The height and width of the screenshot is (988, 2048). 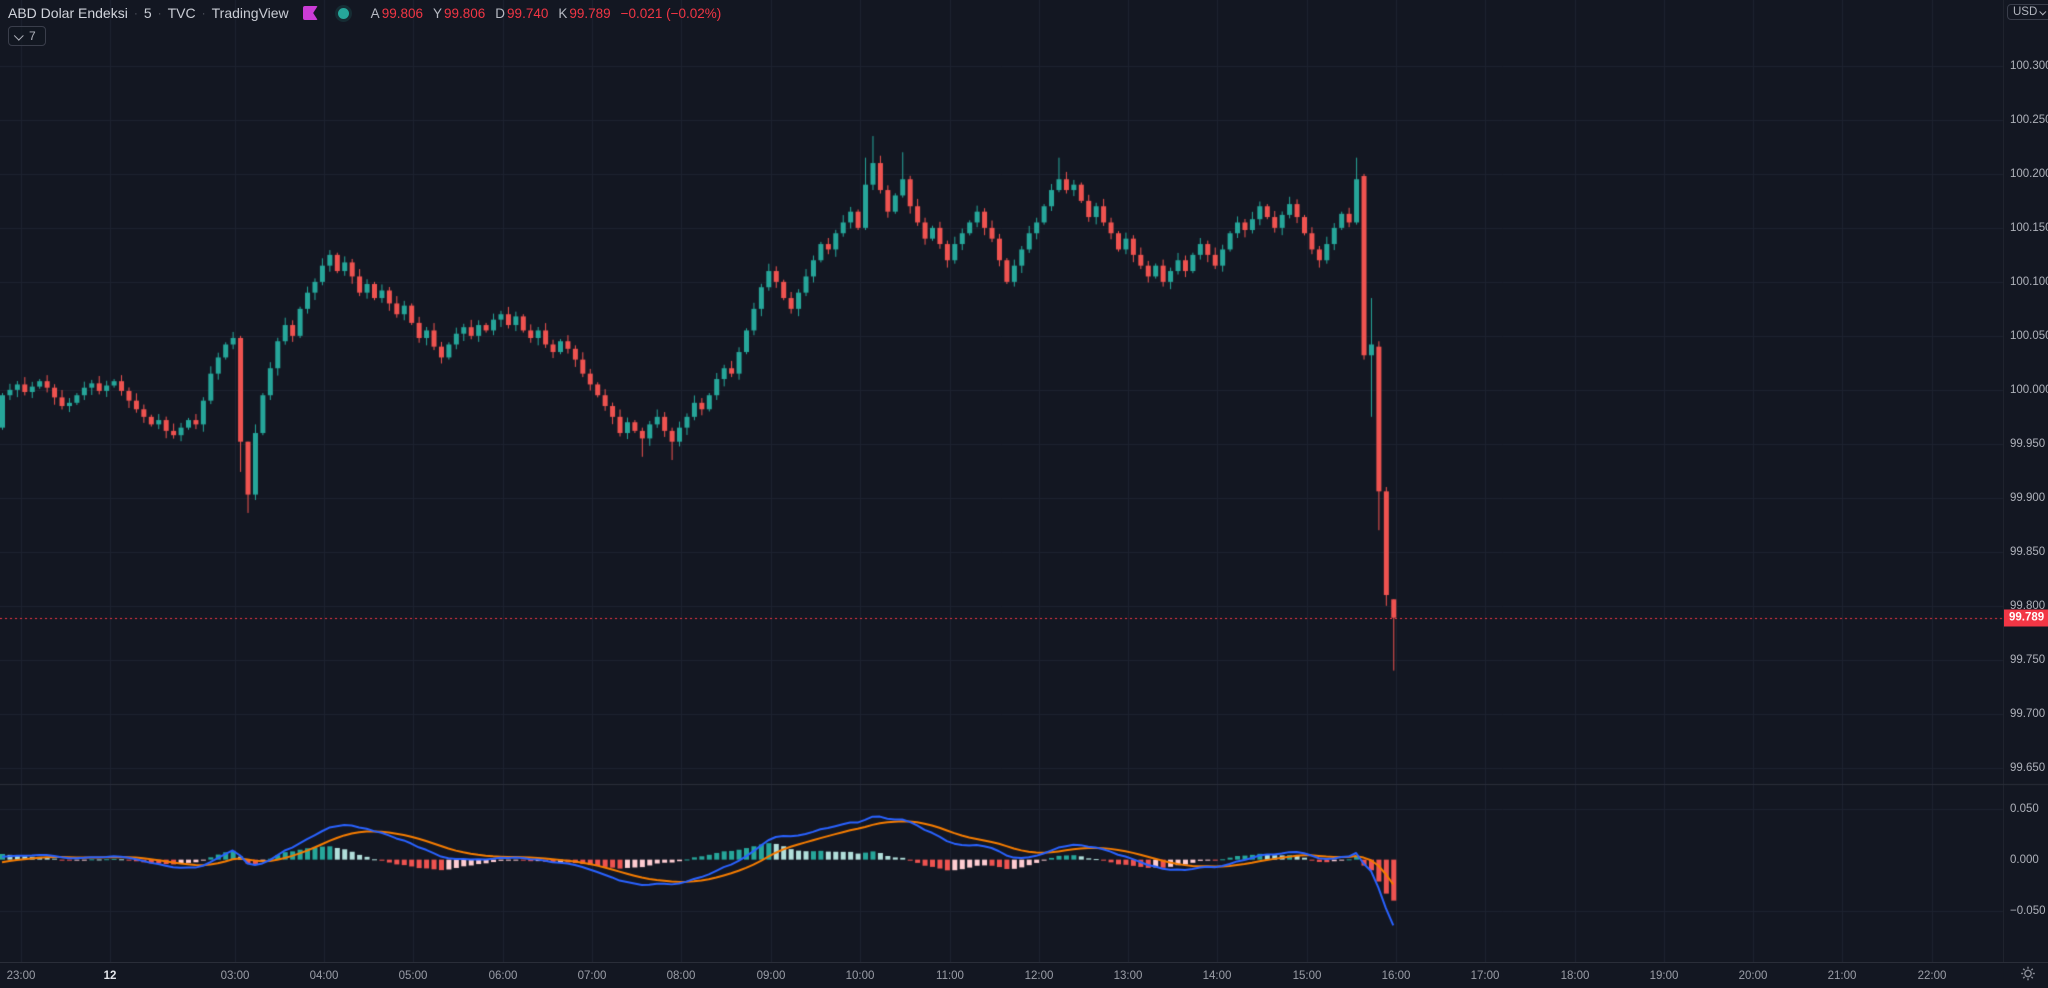 I want to click on high-label: Y, so click(x=437, y=13).